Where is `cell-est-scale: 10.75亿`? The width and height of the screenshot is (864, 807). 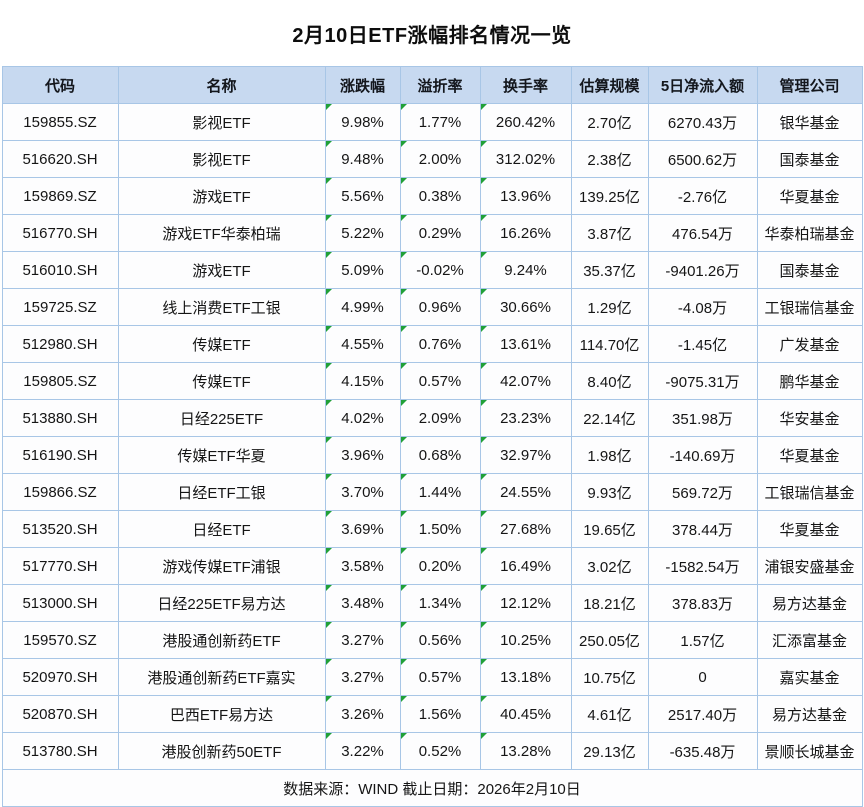 cell-est-scale: 10.75亿 is located at coordinates (609, 677).